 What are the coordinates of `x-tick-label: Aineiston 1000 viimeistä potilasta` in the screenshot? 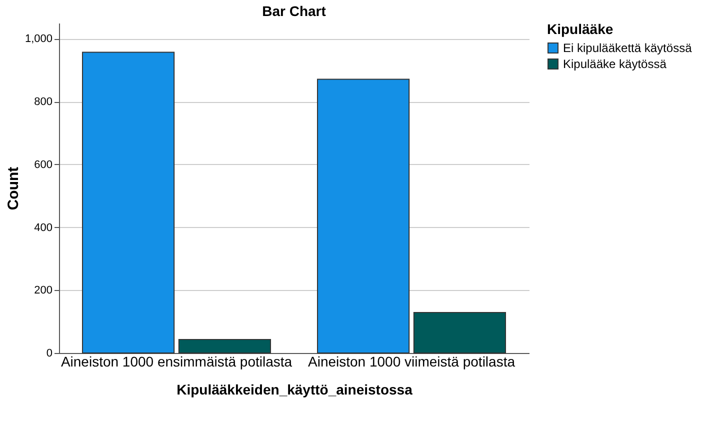 It's located at (412, 362).